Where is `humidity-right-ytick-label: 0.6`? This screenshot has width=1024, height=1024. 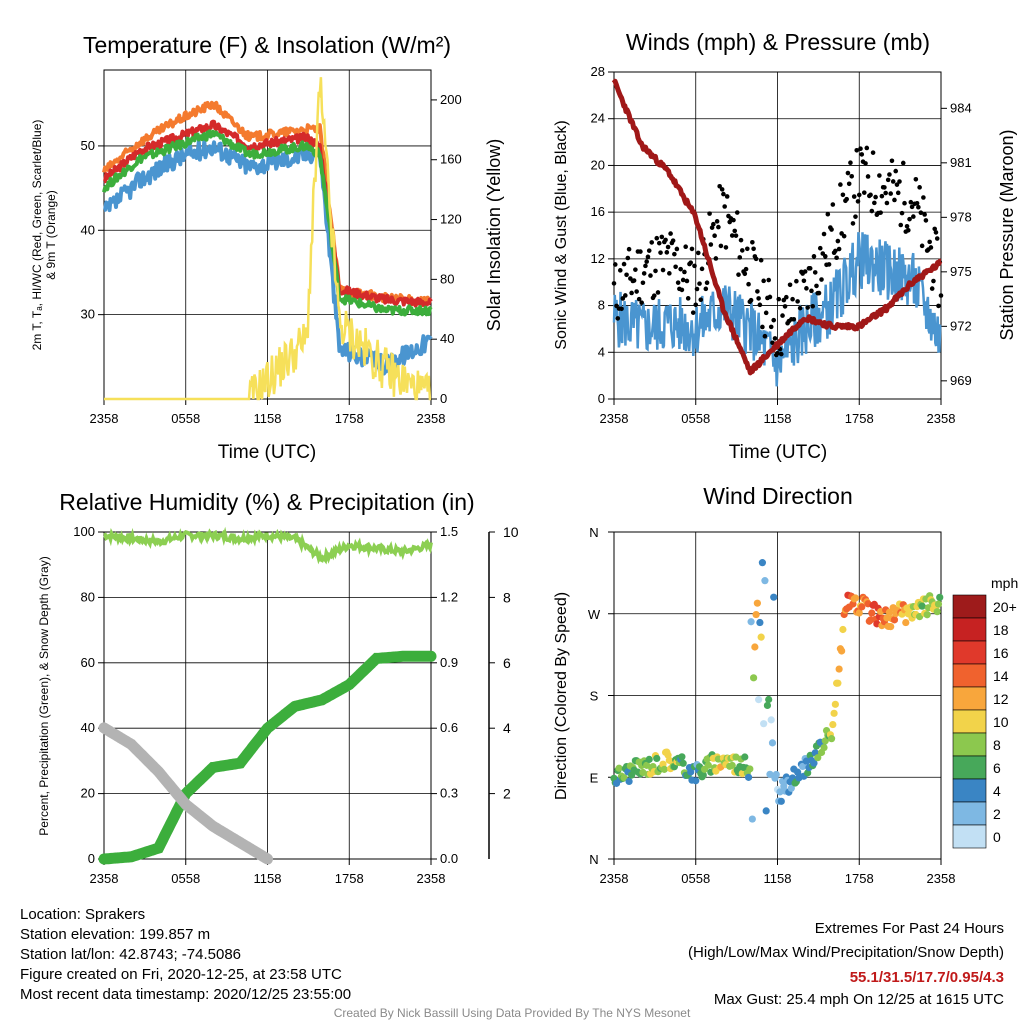 humidity-right-ytick-label: 0.6 is located at coordinates (449, 727).